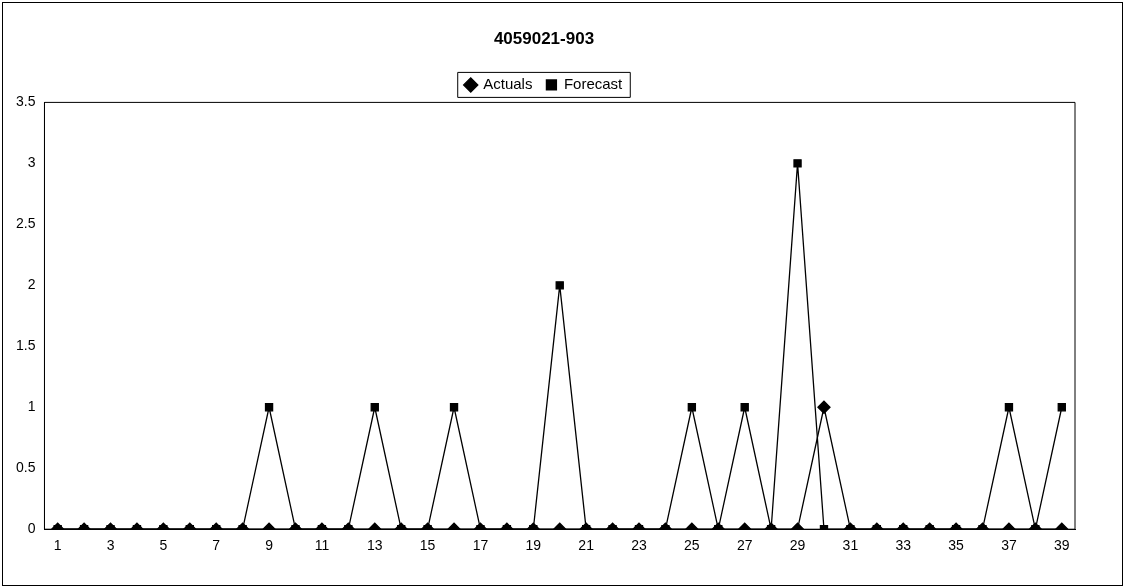 The width and height of the screenshot is (1125, 588). What do you see at coordinates (586, 545) in the screenshot?
I see `x-tick-label: 21` at bounding box center [586, 545].